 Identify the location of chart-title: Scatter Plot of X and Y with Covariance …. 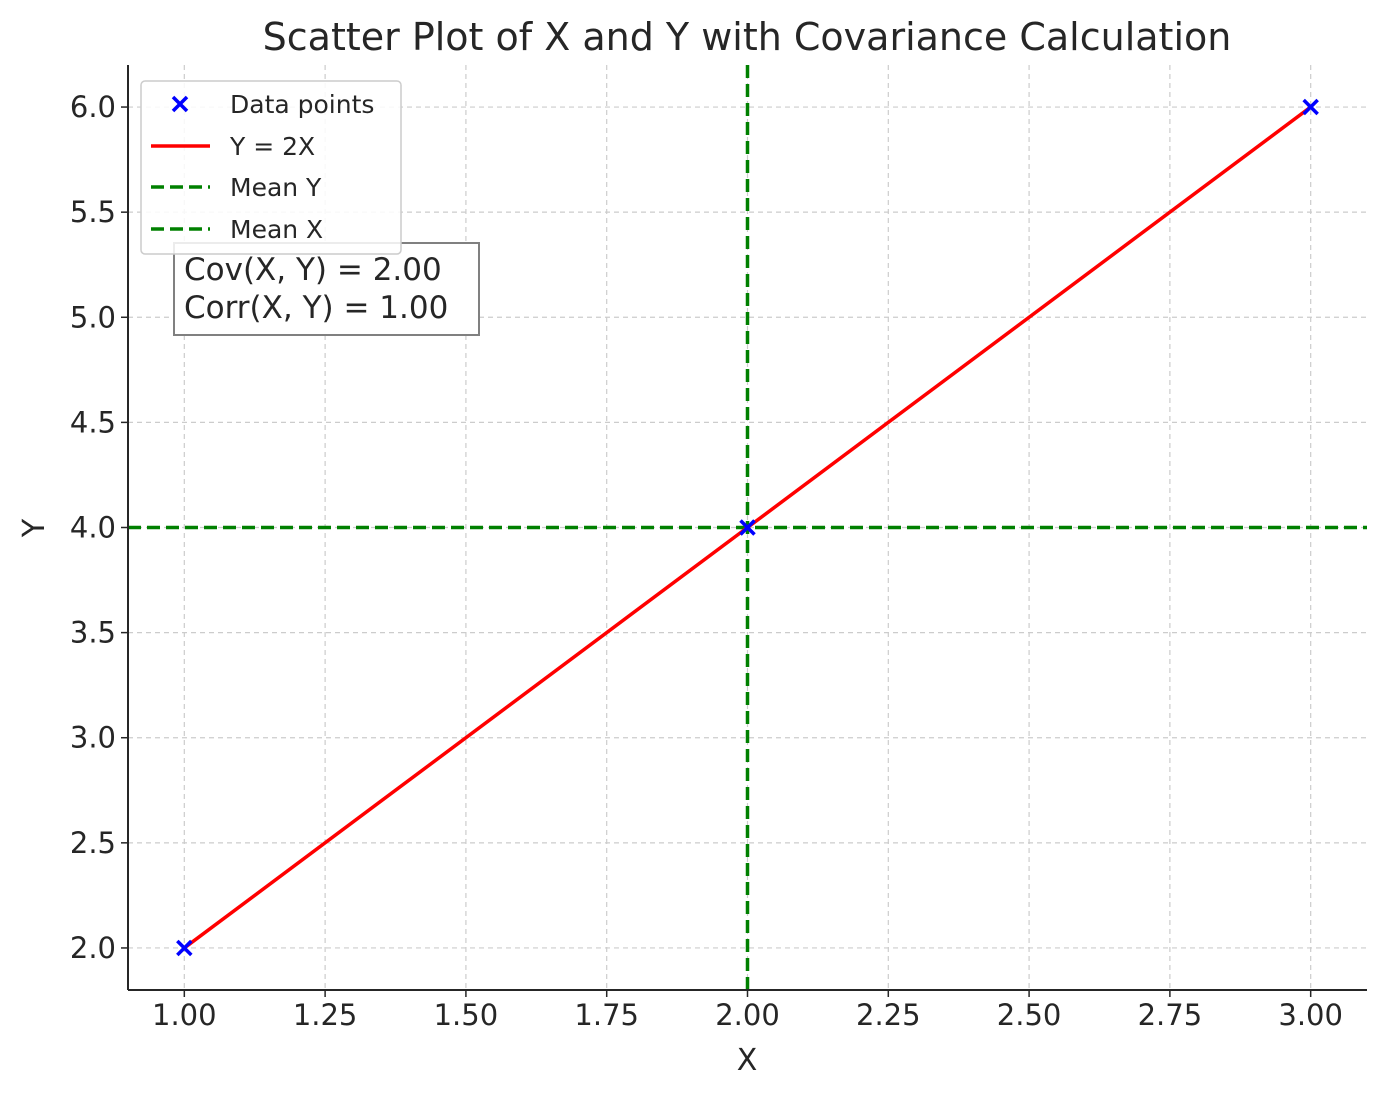
(747, 37).